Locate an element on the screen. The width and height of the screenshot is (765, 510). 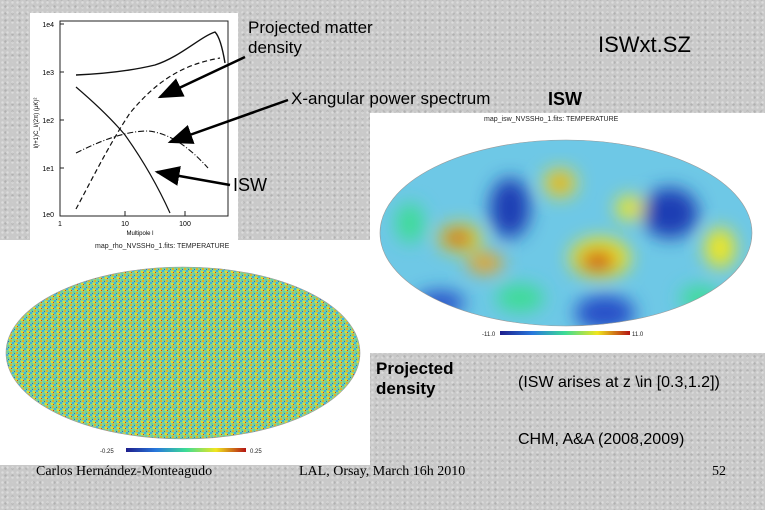
density-scale-min: -0.25 is located at coordinates (107, 452).